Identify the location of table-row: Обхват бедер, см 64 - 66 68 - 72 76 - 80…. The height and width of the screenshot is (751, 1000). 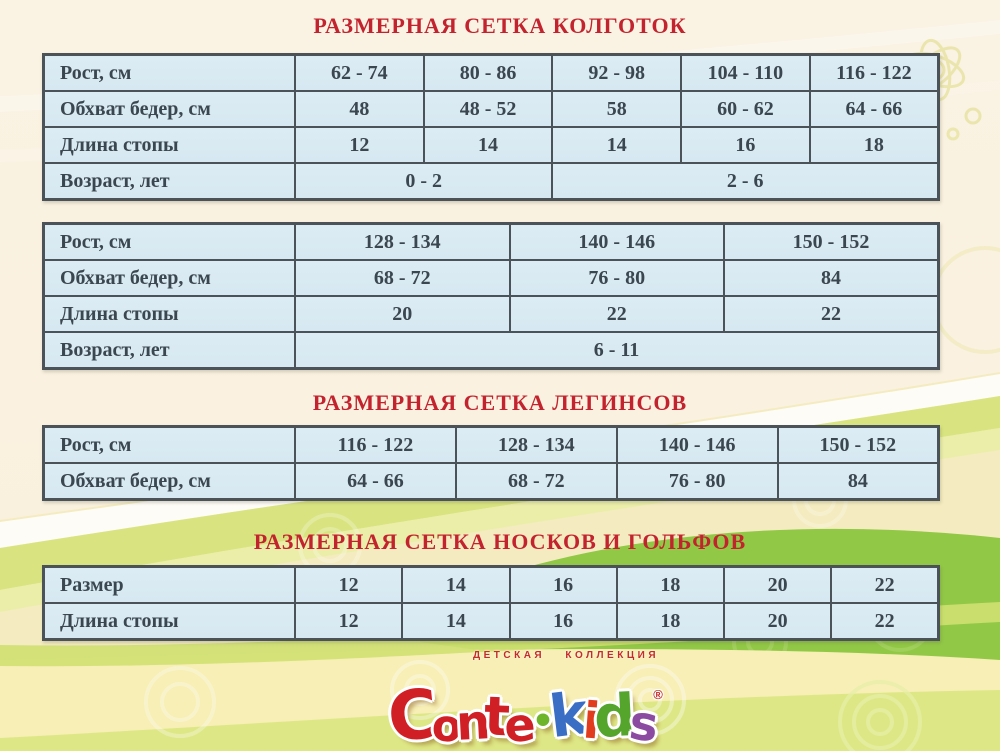
(491, 481).